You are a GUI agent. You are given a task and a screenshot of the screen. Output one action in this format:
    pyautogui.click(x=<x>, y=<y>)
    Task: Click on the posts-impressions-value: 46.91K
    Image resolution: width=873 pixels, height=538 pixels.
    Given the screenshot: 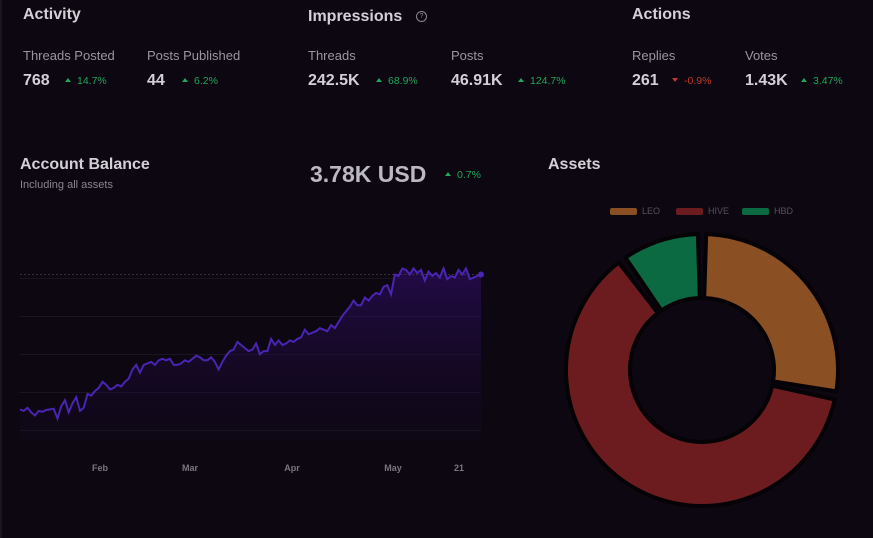 What is the action you would take?
    pyautogui.click(x=477, y=80)
    